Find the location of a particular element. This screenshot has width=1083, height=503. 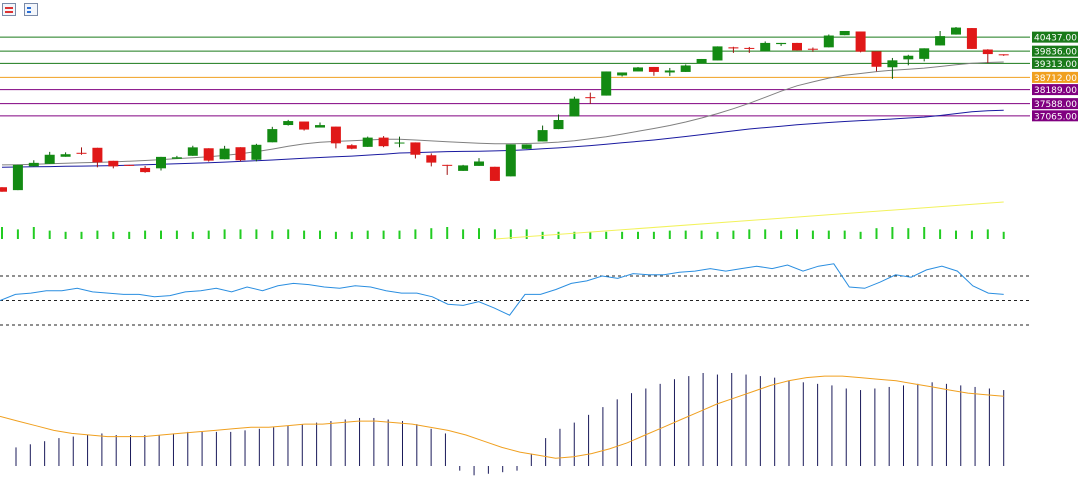

price-level-label: 37065.00 is located at coordinates (1055, 117).